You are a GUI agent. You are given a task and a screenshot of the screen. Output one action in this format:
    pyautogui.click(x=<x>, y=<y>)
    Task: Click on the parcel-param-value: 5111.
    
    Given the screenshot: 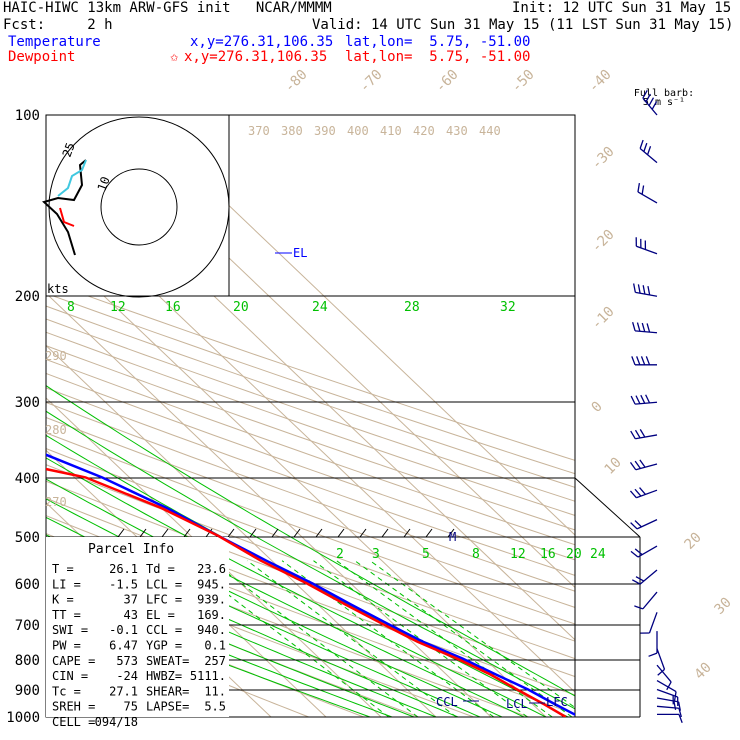 What is the action you would take?
    pyautogui.click(x=208, y=676)
    